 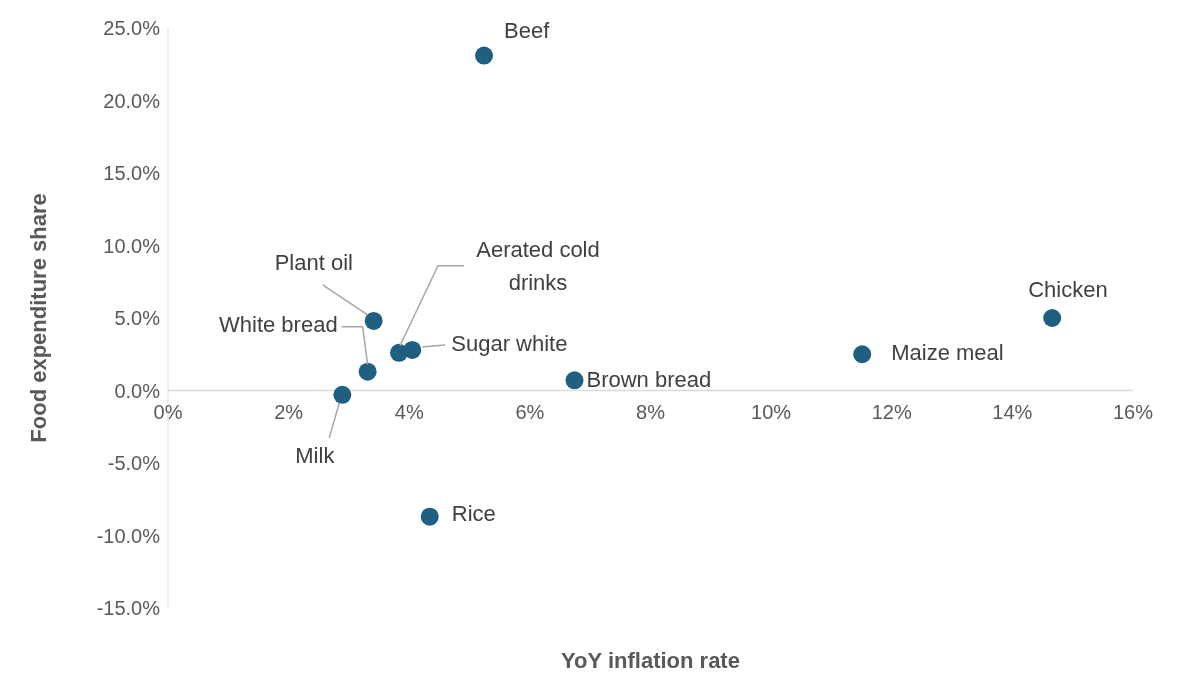 What do you see at coordinates (137, 390) in the screenshot?
I see `y-tick-label: 0.0%` at bounding box center [137, 390].